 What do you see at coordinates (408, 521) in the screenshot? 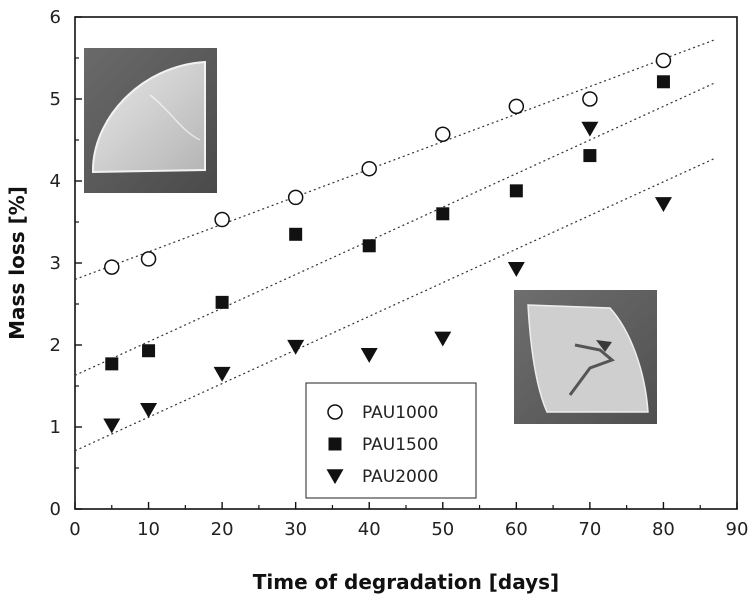
I see `x-axis: 0 10 20 30 40 50 60 70 80 90` at bounding box center [408, 521].